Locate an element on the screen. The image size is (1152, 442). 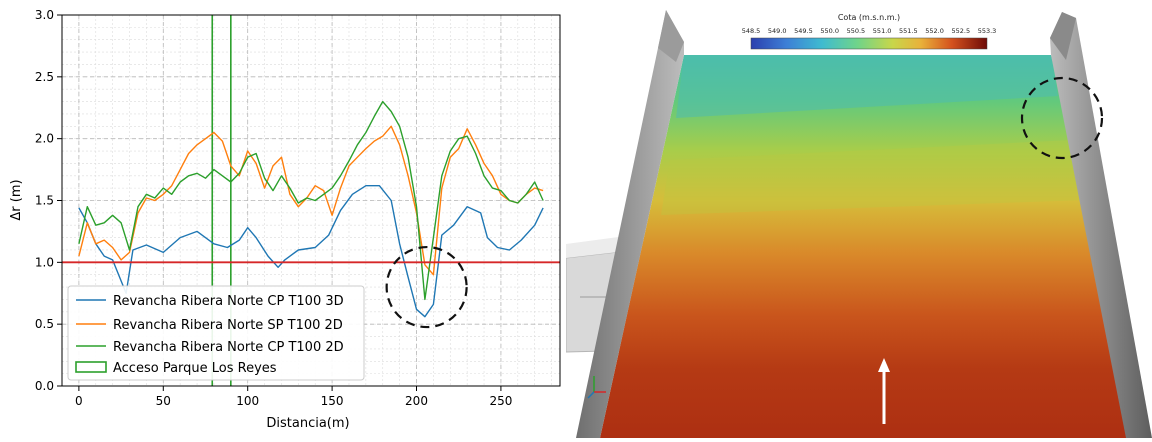
x-tick-label: 150 is located at coordinates (332, 401).